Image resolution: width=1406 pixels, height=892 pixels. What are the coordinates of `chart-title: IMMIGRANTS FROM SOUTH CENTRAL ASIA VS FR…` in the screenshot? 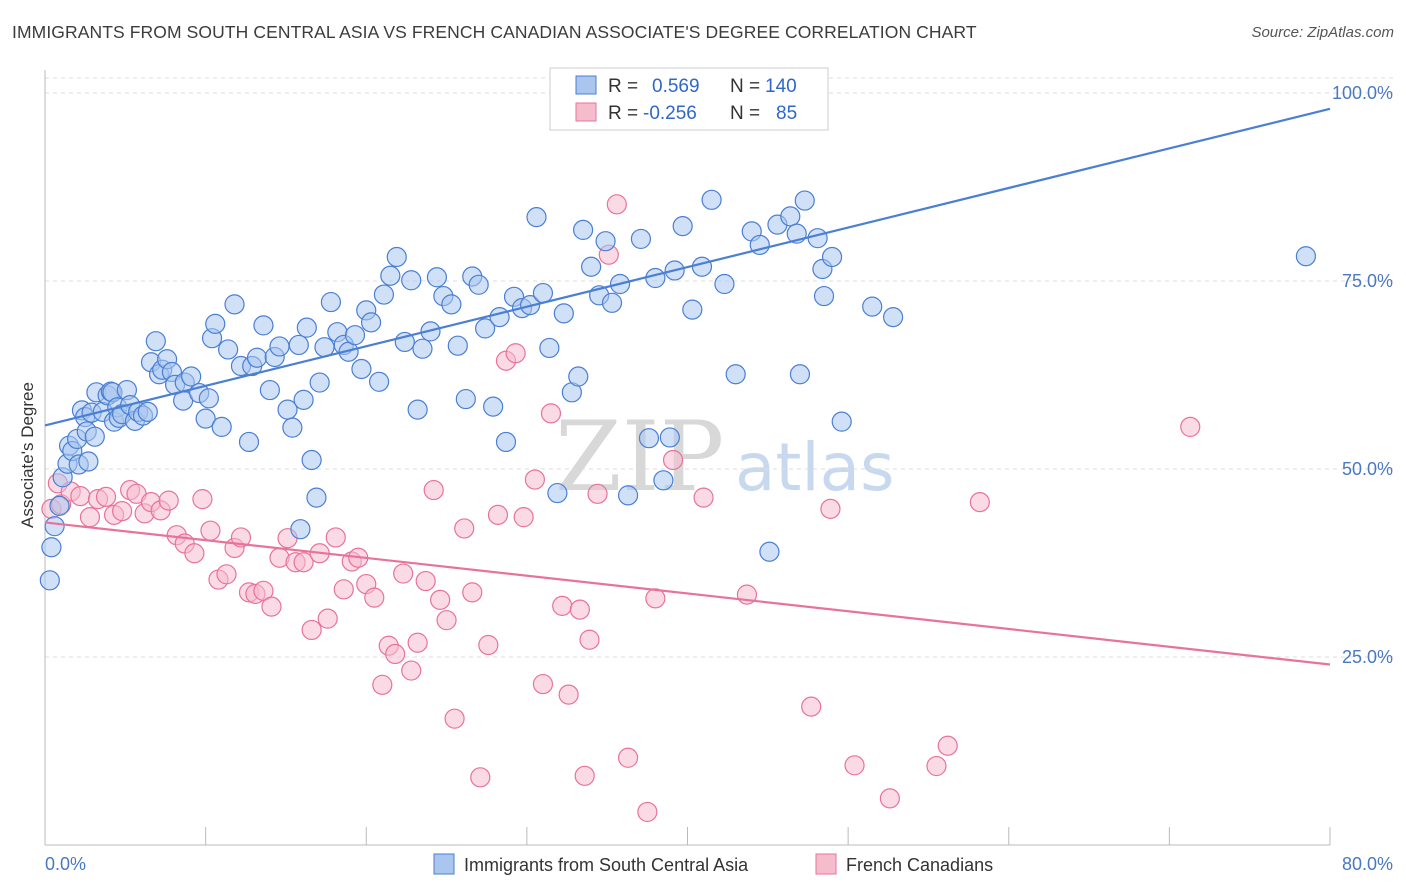 It's located at (494, 32).